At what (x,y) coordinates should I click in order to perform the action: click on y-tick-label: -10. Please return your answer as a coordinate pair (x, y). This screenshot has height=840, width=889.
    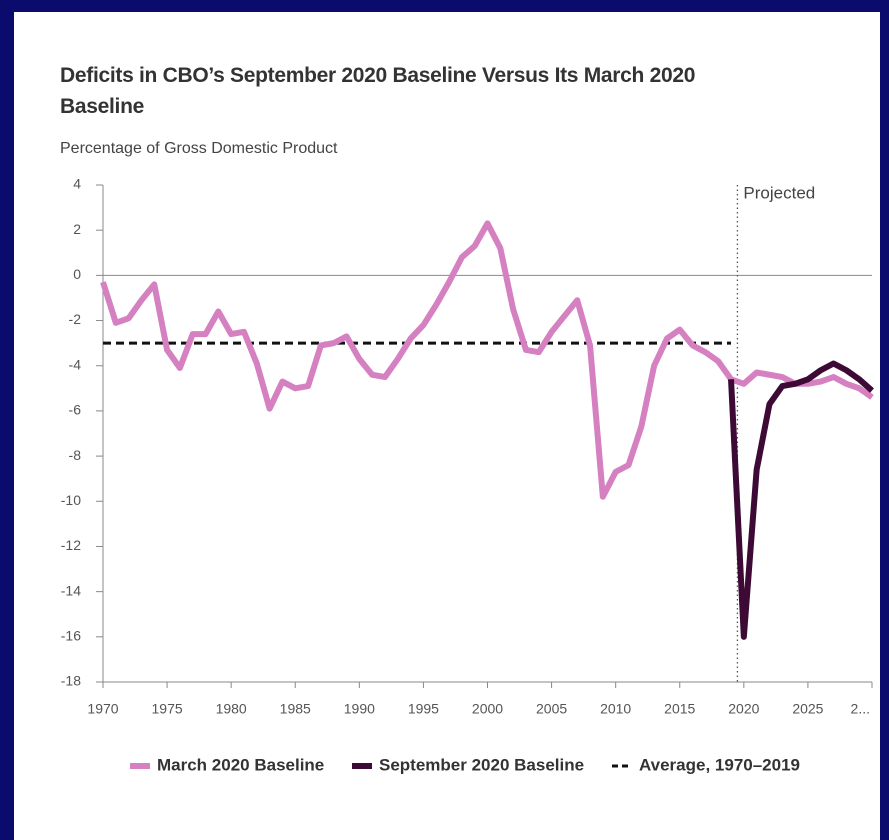
    Looking at the image, I should click on (71, 500).